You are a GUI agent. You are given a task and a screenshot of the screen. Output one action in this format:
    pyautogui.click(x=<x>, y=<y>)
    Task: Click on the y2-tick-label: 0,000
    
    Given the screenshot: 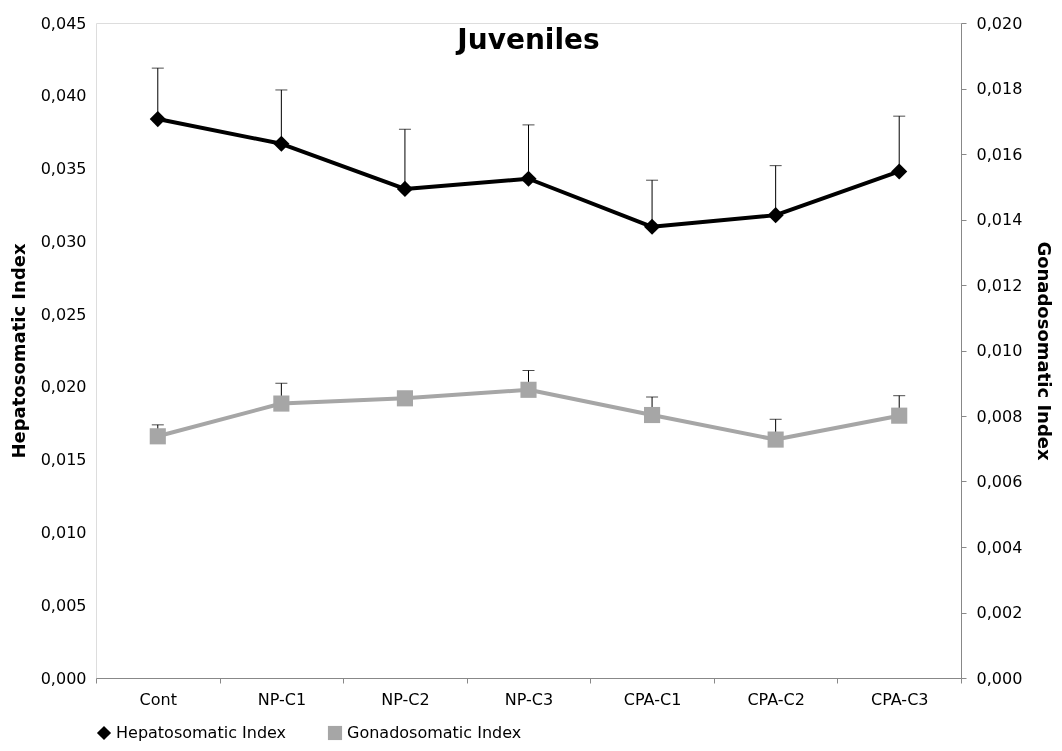 What is the action you would take?
    pyautogui.click(x=999, y=678)
    